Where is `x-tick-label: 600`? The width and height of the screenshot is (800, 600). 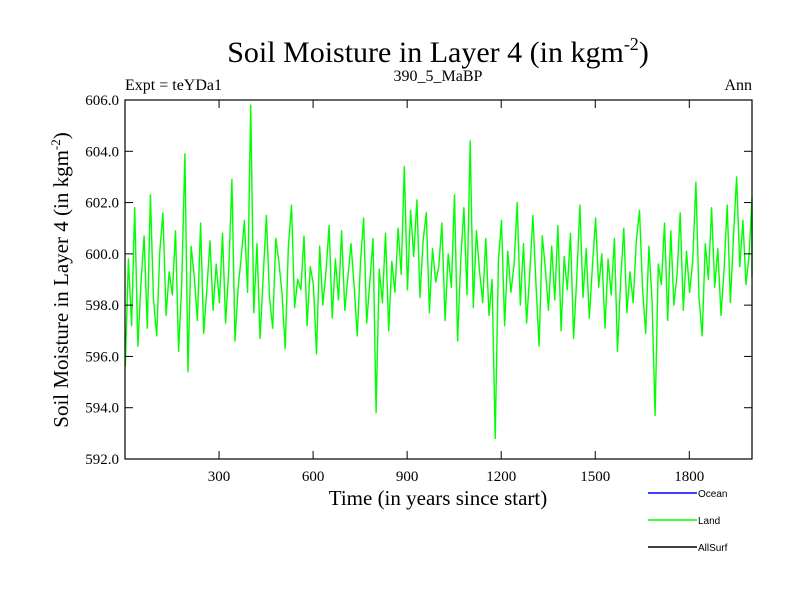 x-tick-label: 600 is located at coordinates (313, 477).